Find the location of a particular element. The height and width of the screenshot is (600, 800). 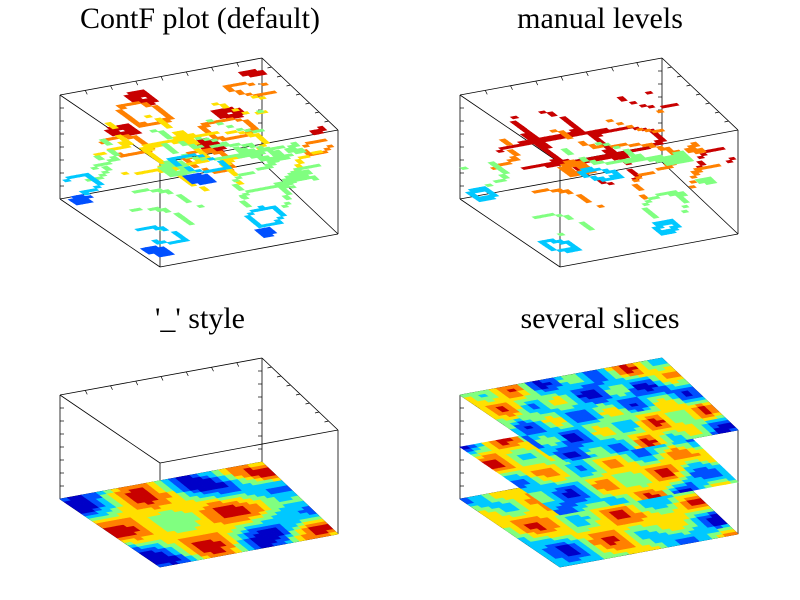

chart-title: several slices is located at coordinates (600, 318).